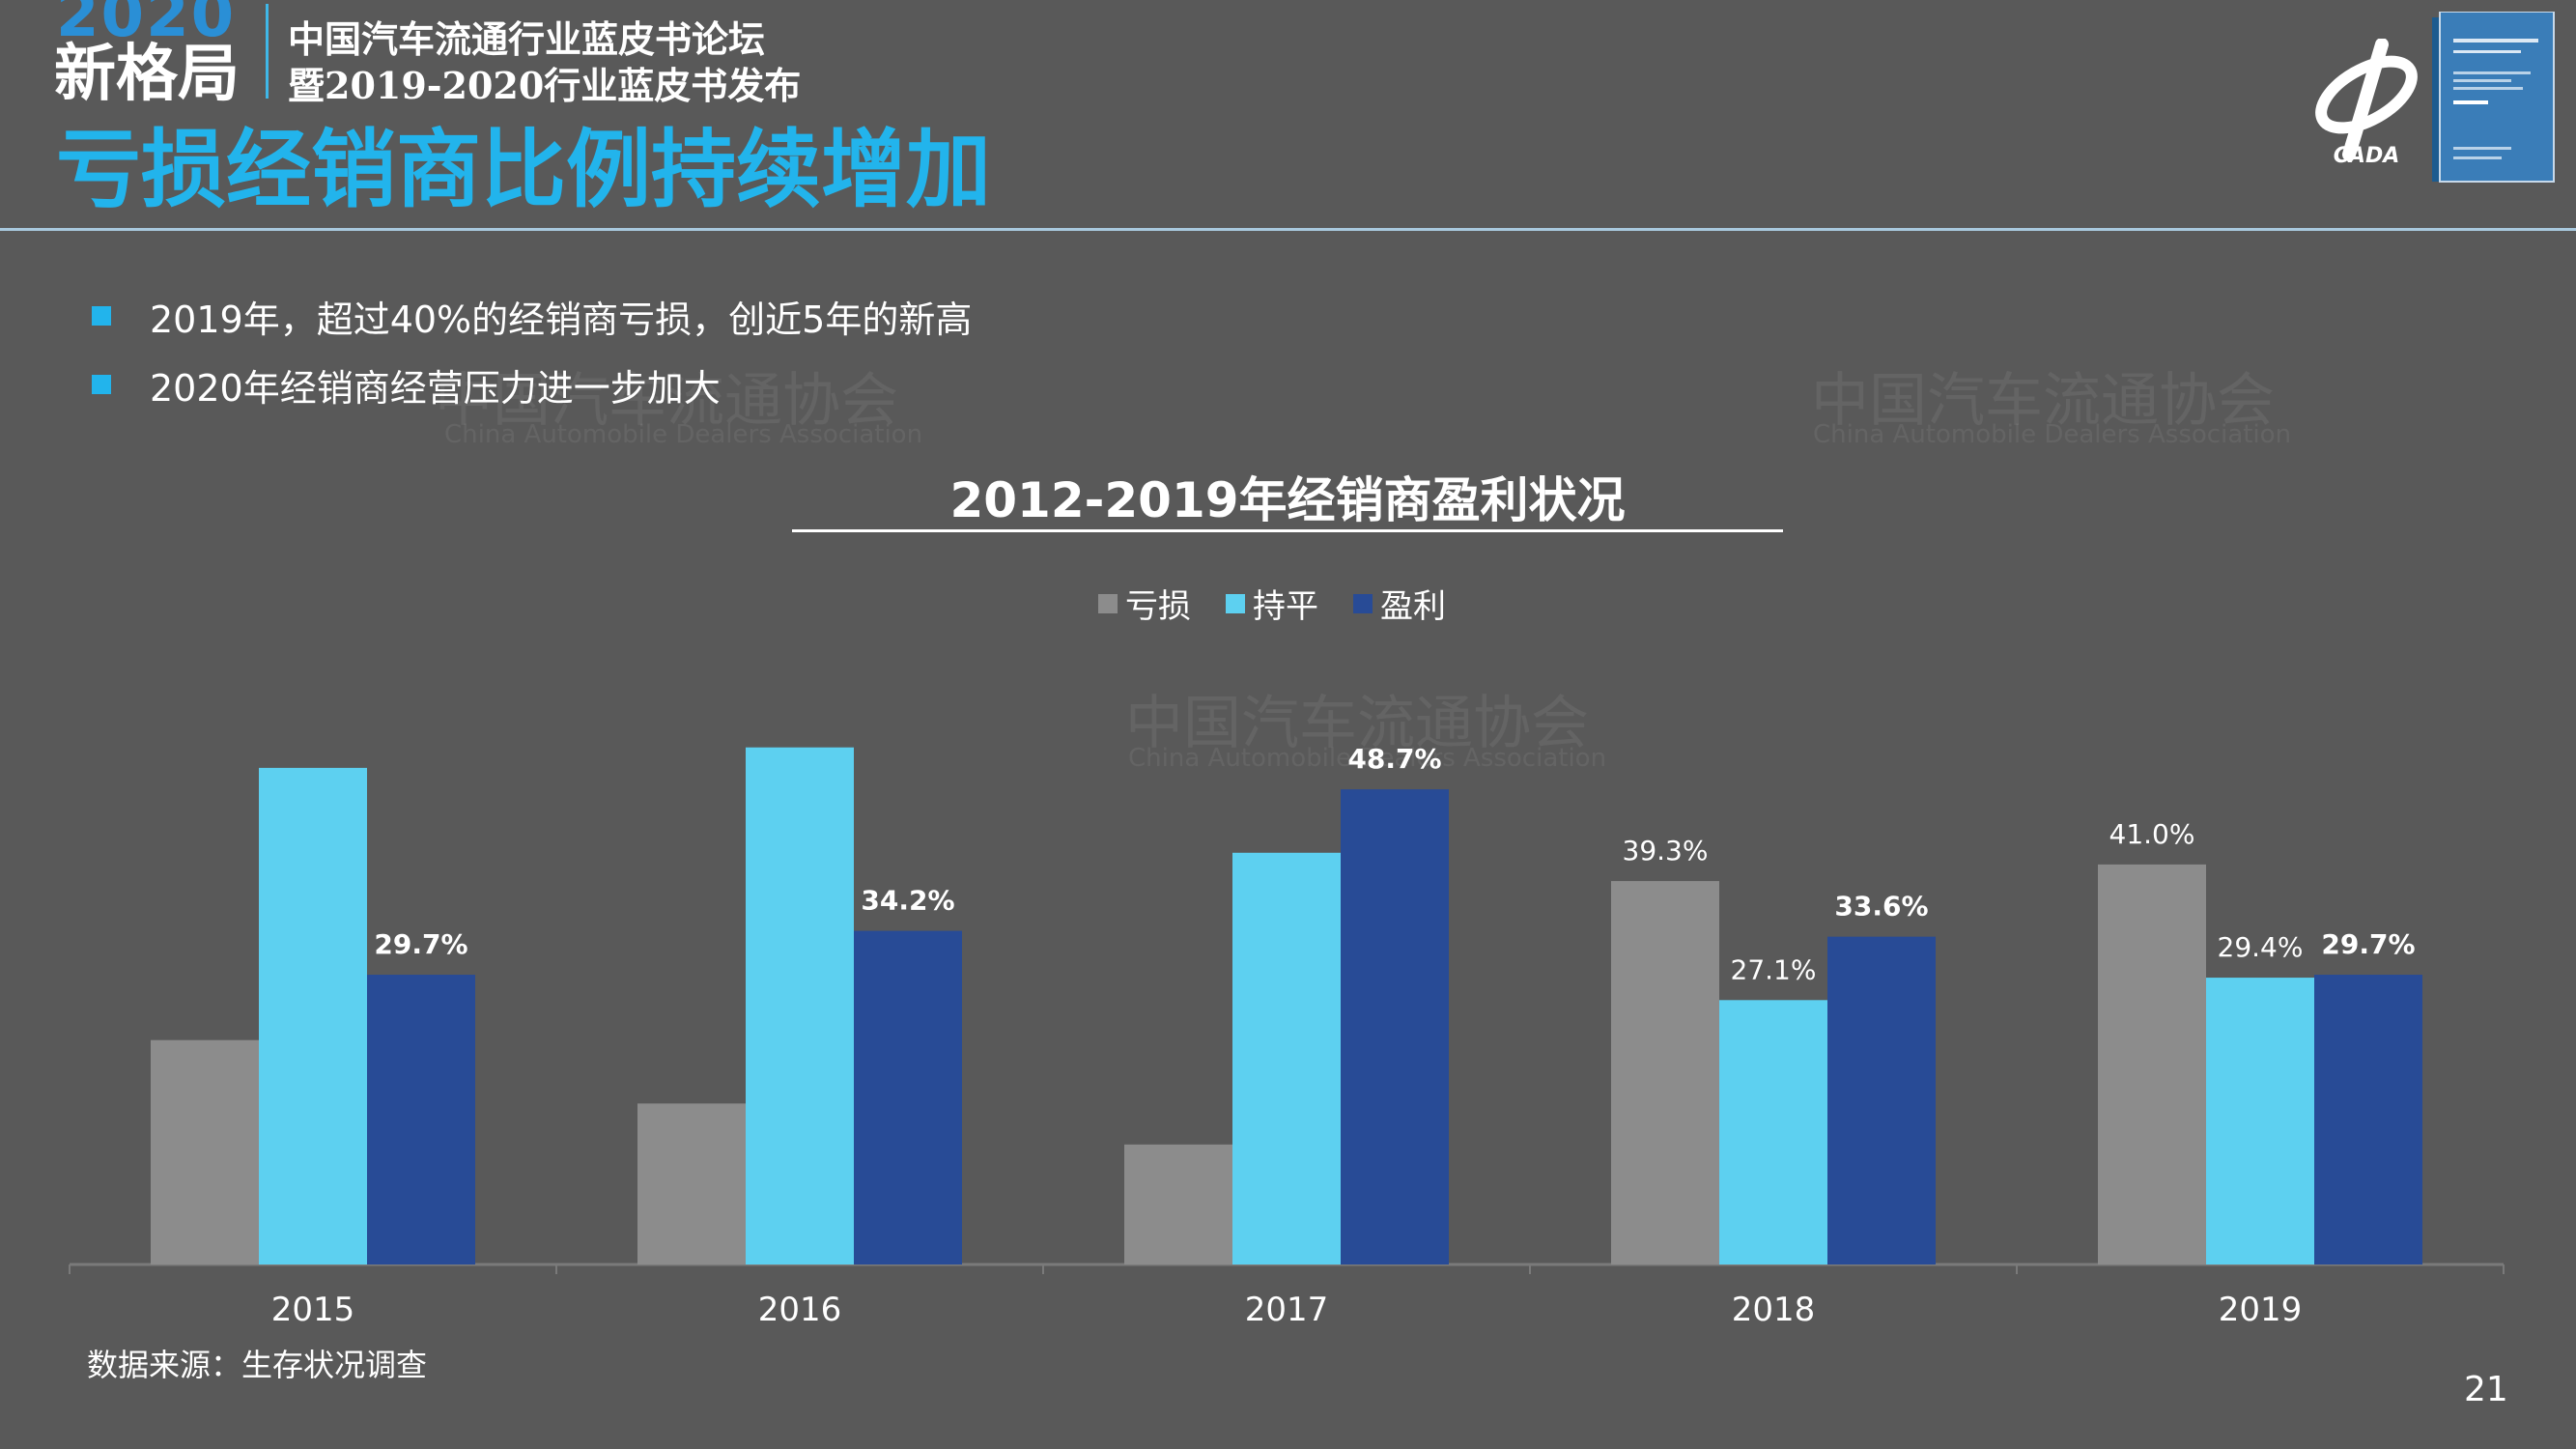 Image resolution: width=2576 pixels, height=1449 pixels. Describe the element at coordinates (1363, 603) in the screenshot. I see `legend-swatch-profit` at that location.